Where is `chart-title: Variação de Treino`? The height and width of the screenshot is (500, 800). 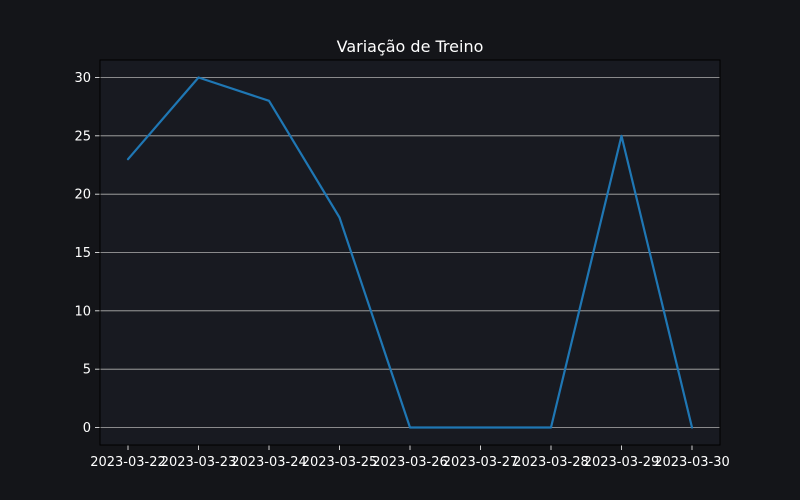 chart-title: Variação de Treino is located at coordinates (410, 46).